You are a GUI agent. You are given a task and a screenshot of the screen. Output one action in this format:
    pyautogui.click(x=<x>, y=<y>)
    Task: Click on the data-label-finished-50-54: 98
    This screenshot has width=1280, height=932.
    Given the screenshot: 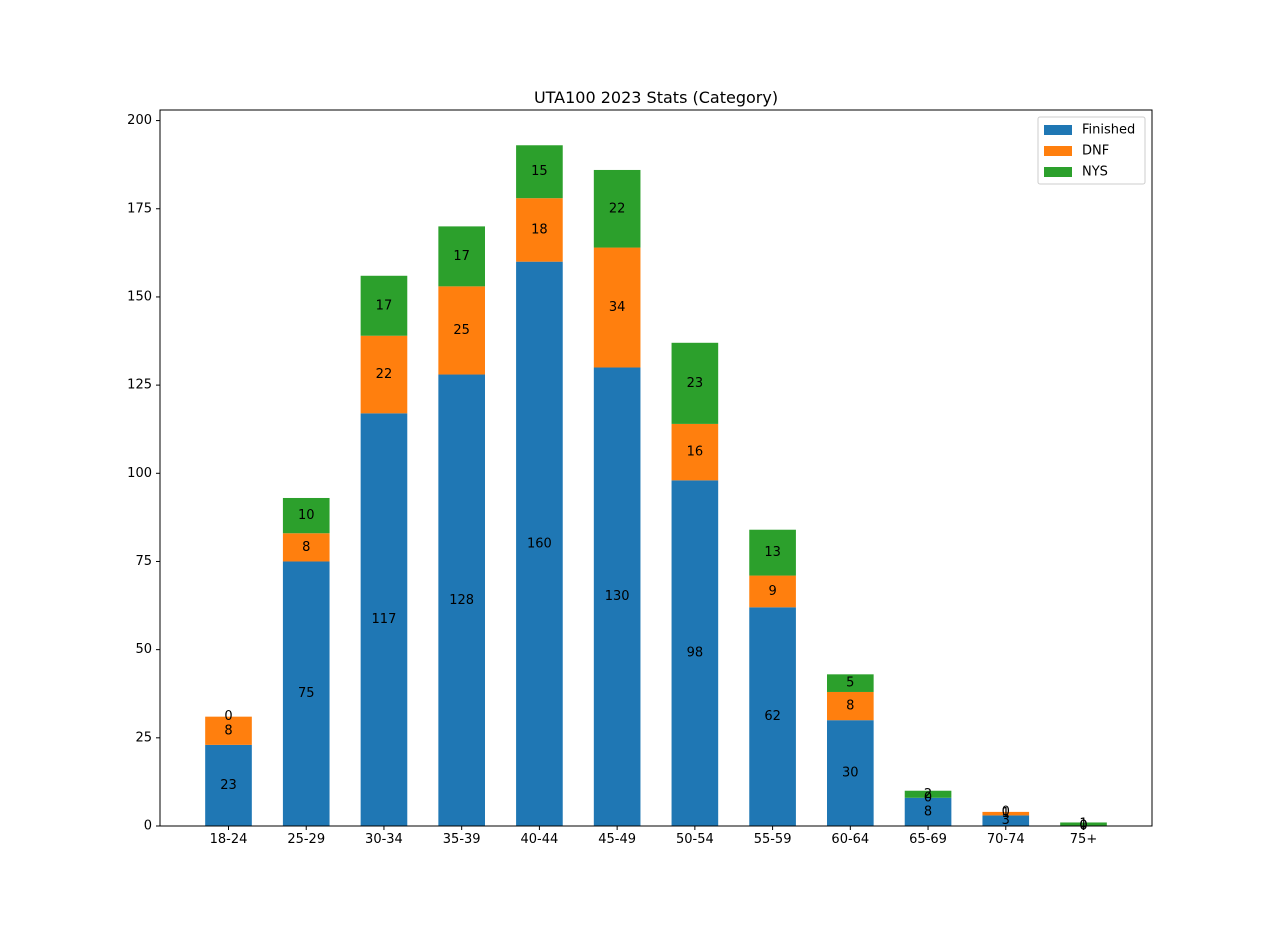 What is the action you would take?
    pyautogui.click(x=695, y=653)
    